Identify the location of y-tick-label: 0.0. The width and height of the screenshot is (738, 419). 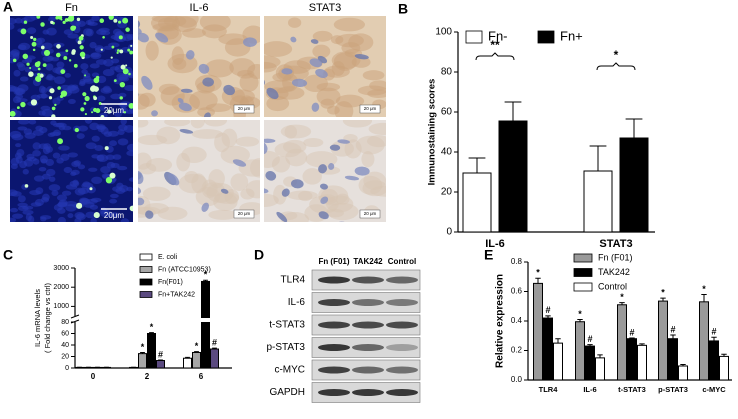
(517, 379).